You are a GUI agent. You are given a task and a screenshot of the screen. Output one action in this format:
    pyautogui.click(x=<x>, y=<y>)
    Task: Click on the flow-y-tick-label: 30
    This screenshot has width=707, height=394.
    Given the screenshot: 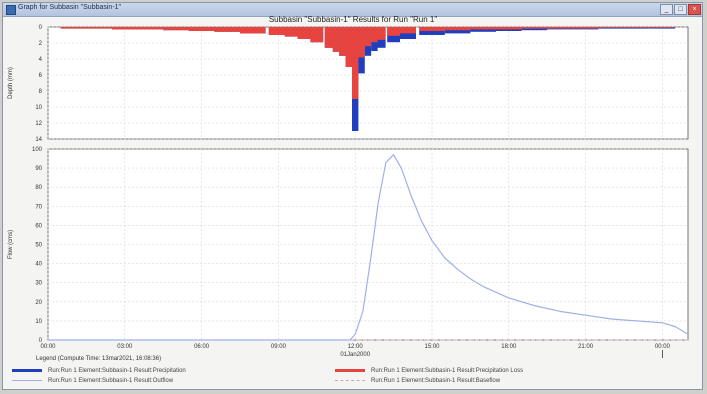 What is the action you would take?
    pyautogui.click(x=38, y=284)
    